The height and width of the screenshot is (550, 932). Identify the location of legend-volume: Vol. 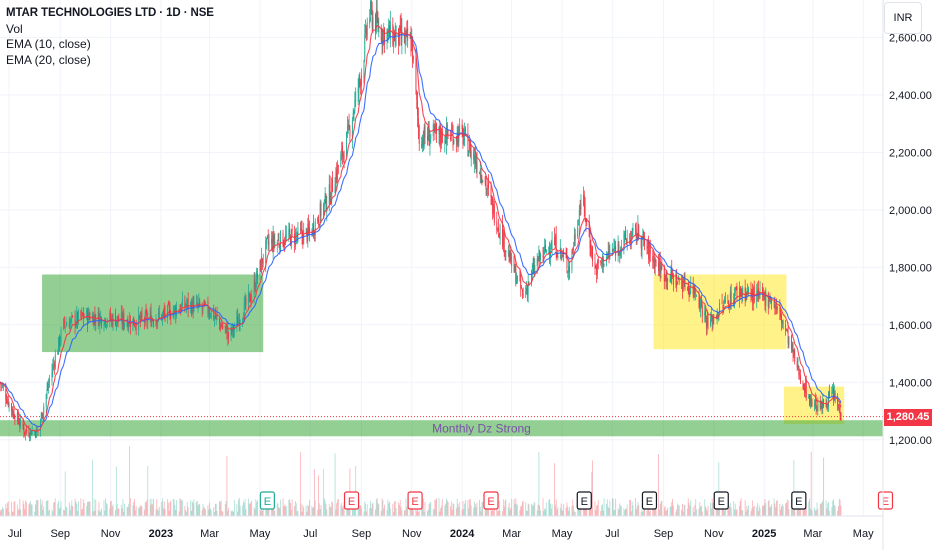
(14, 28).